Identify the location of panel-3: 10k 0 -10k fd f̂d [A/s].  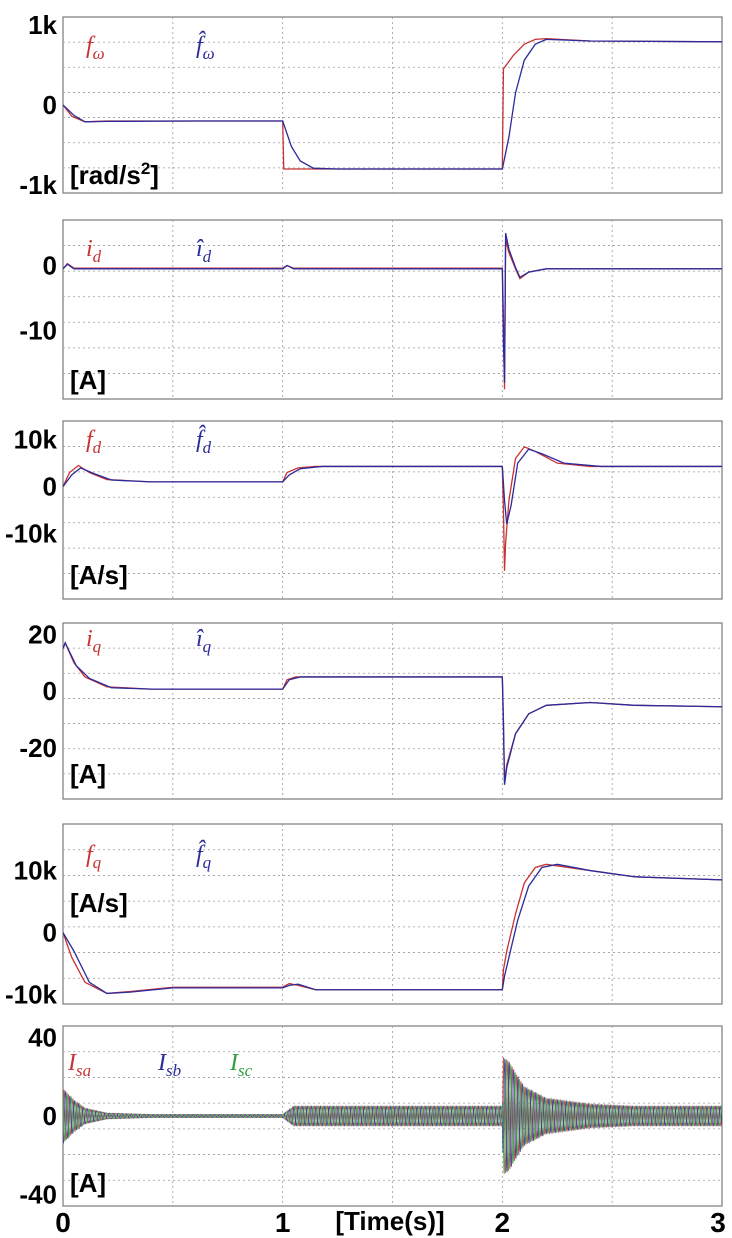
(364, 510).